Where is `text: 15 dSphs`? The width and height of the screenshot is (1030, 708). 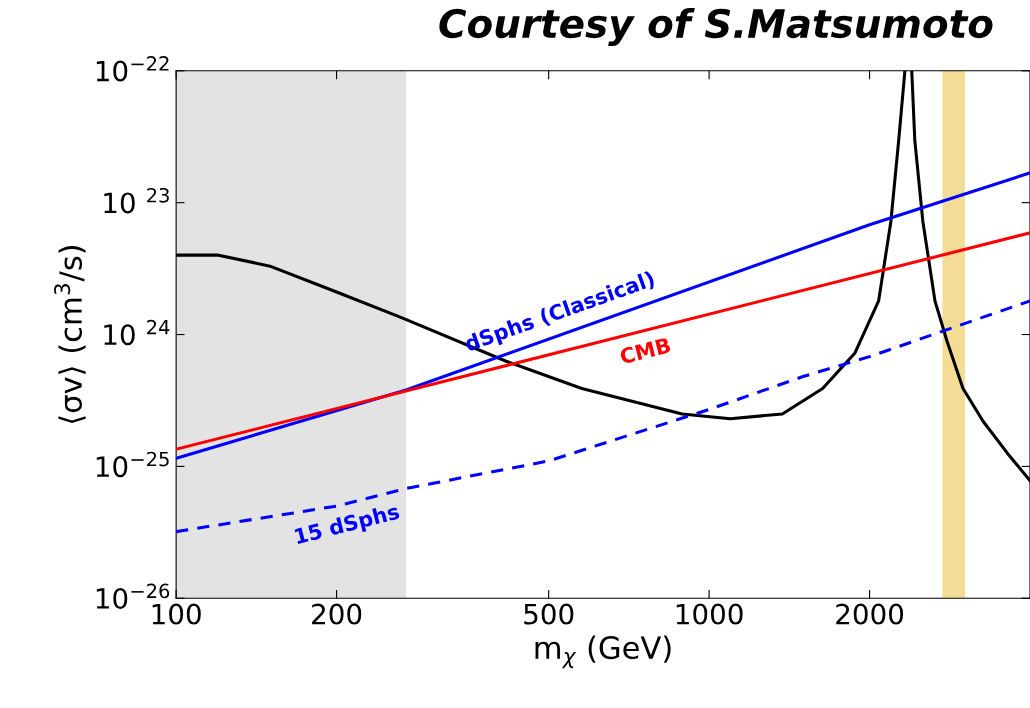
text: 15 dSphs is located at coordinates (347, 525).